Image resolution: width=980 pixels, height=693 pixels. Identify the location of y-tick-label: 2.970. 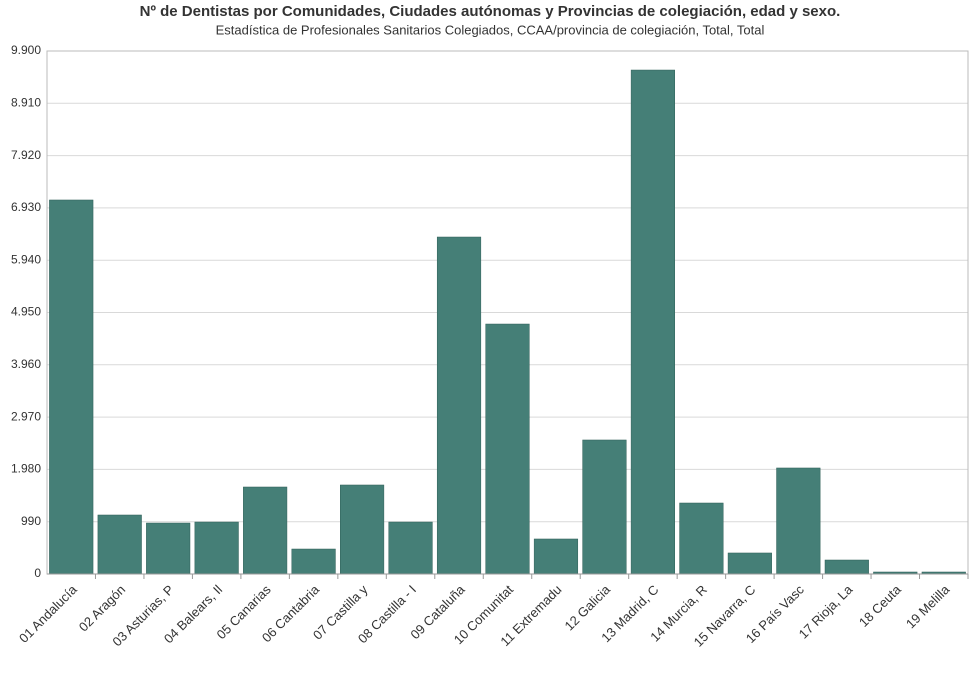
(26, 416).